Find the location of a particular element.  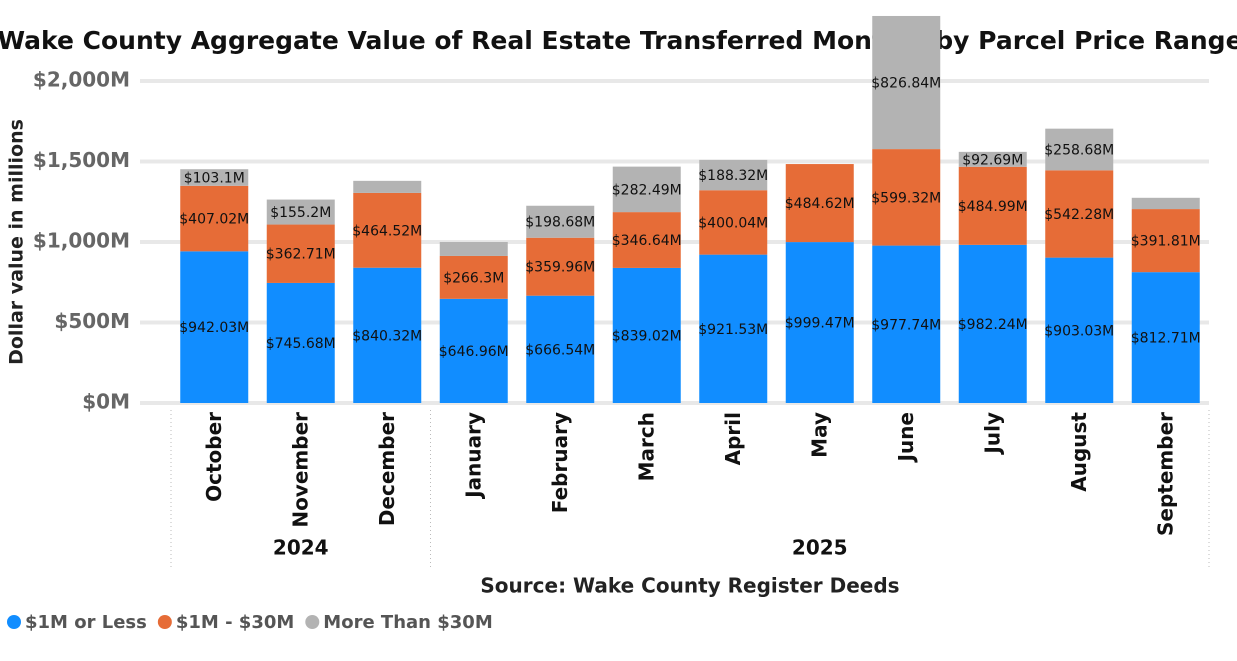

data-label: $266.3M is located at coordinates (473, 278).